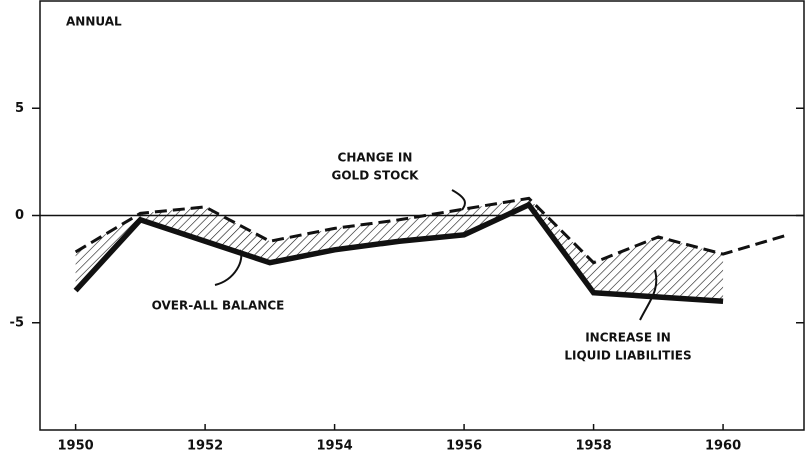 The image size is (806, 459). What do you see at coordinates (334, 446) in the screenshot?
I see `x-tick-label: 1954` at bounding box center [334, 446].